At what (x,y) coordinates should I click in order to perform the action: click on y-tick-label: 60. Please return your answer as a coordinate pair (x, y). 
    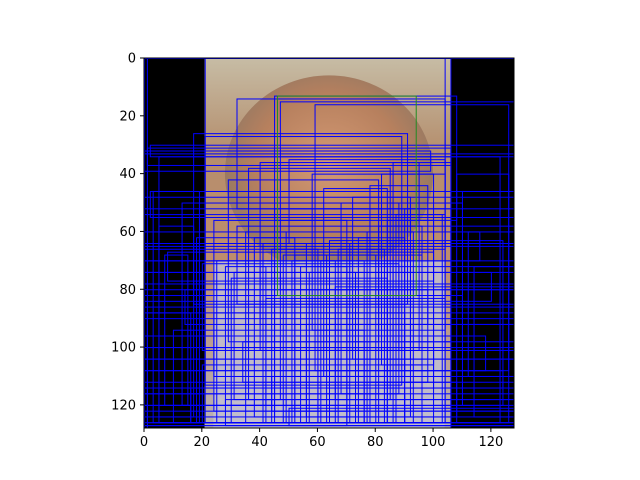
    Looking at the image, I should click on (127, 232).